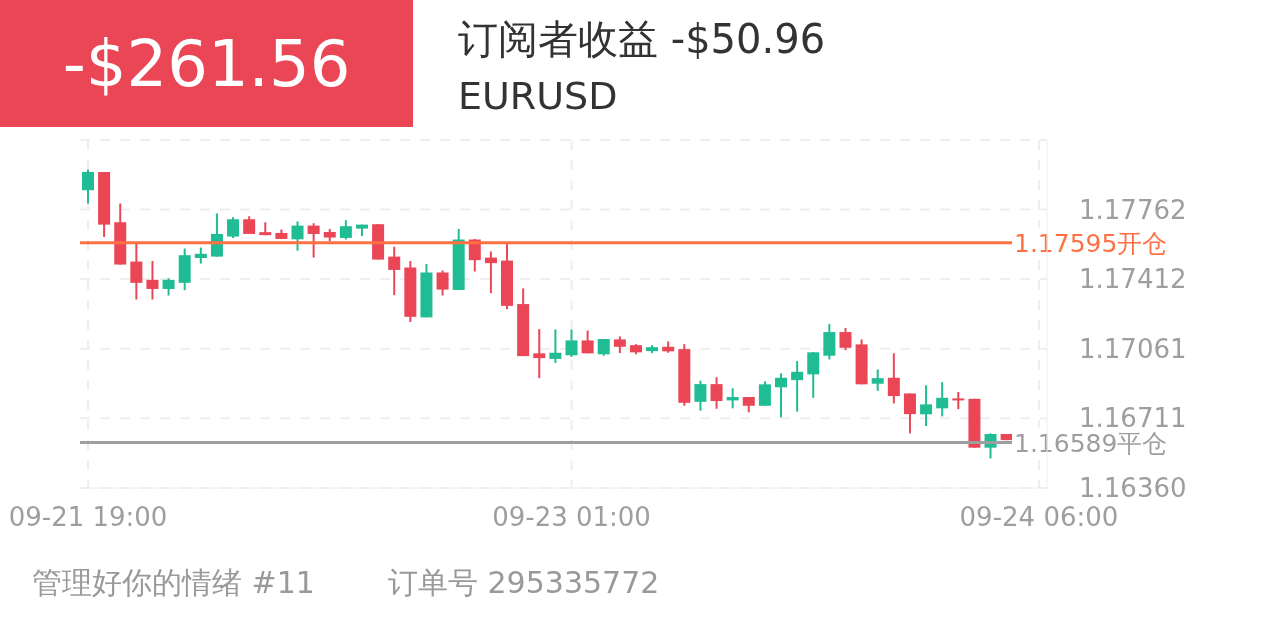  I want to click on chart-subtitle: EURUSD, so click(538, 96).